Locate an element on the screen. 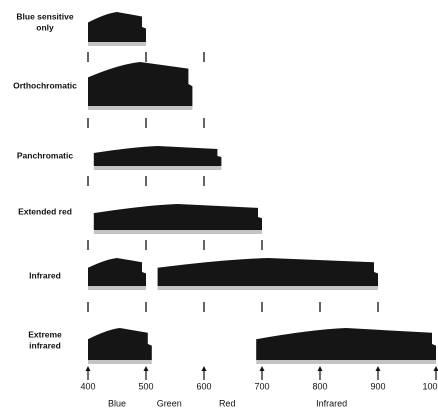 The width and height of the screenshot is (438, 408). x-tick-label: 400 is located at coordinates (87, 386).